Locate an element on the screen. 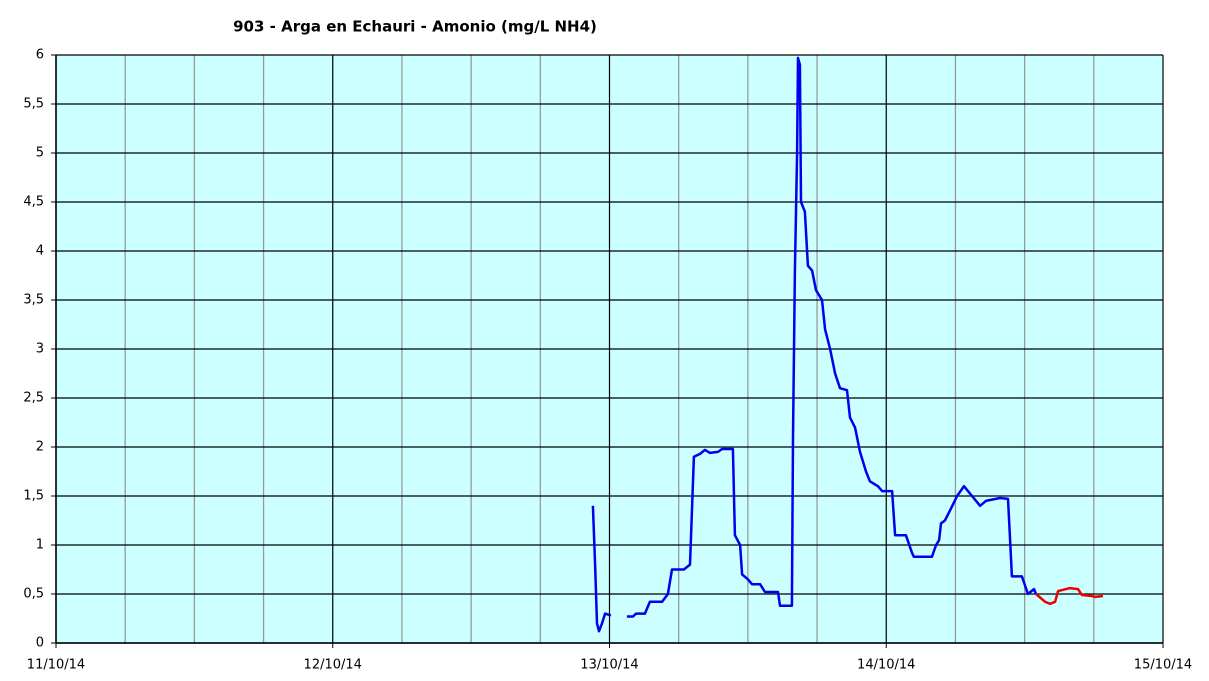  y-tick-label: 2,5 is located at coordinates (33, 398).